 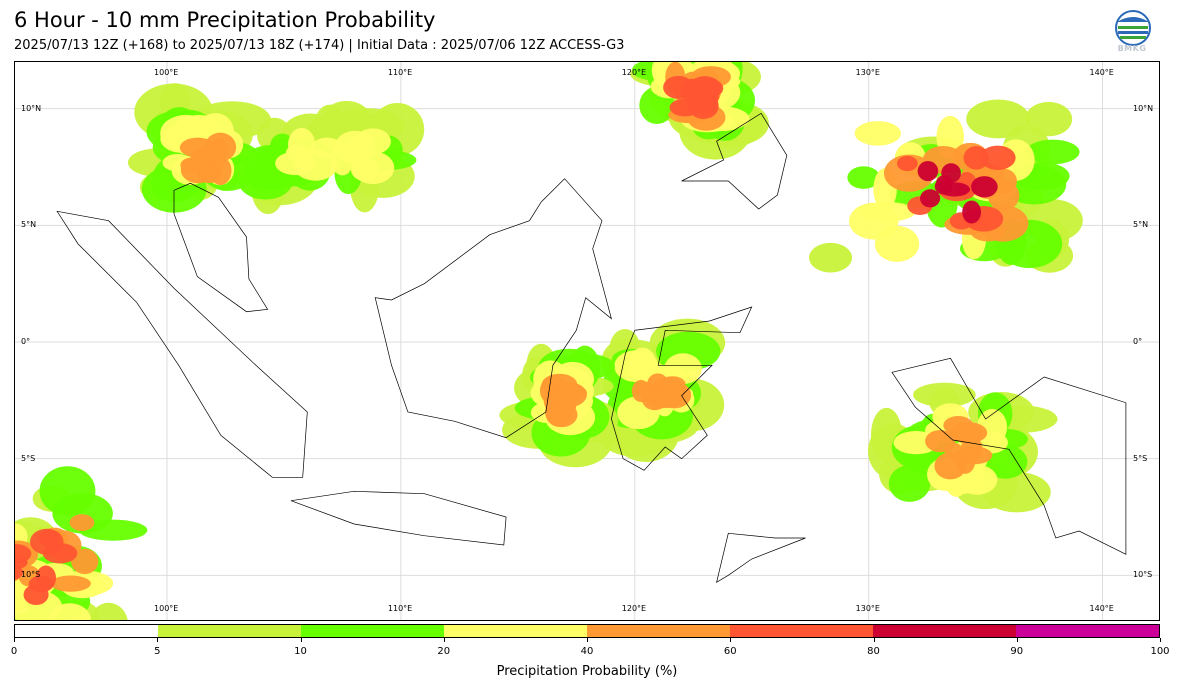 What do you see at coordinates (166, 608) in the screenshot?
I see `lon-label-bottom: 100°E` at bounding box center [166, 608].